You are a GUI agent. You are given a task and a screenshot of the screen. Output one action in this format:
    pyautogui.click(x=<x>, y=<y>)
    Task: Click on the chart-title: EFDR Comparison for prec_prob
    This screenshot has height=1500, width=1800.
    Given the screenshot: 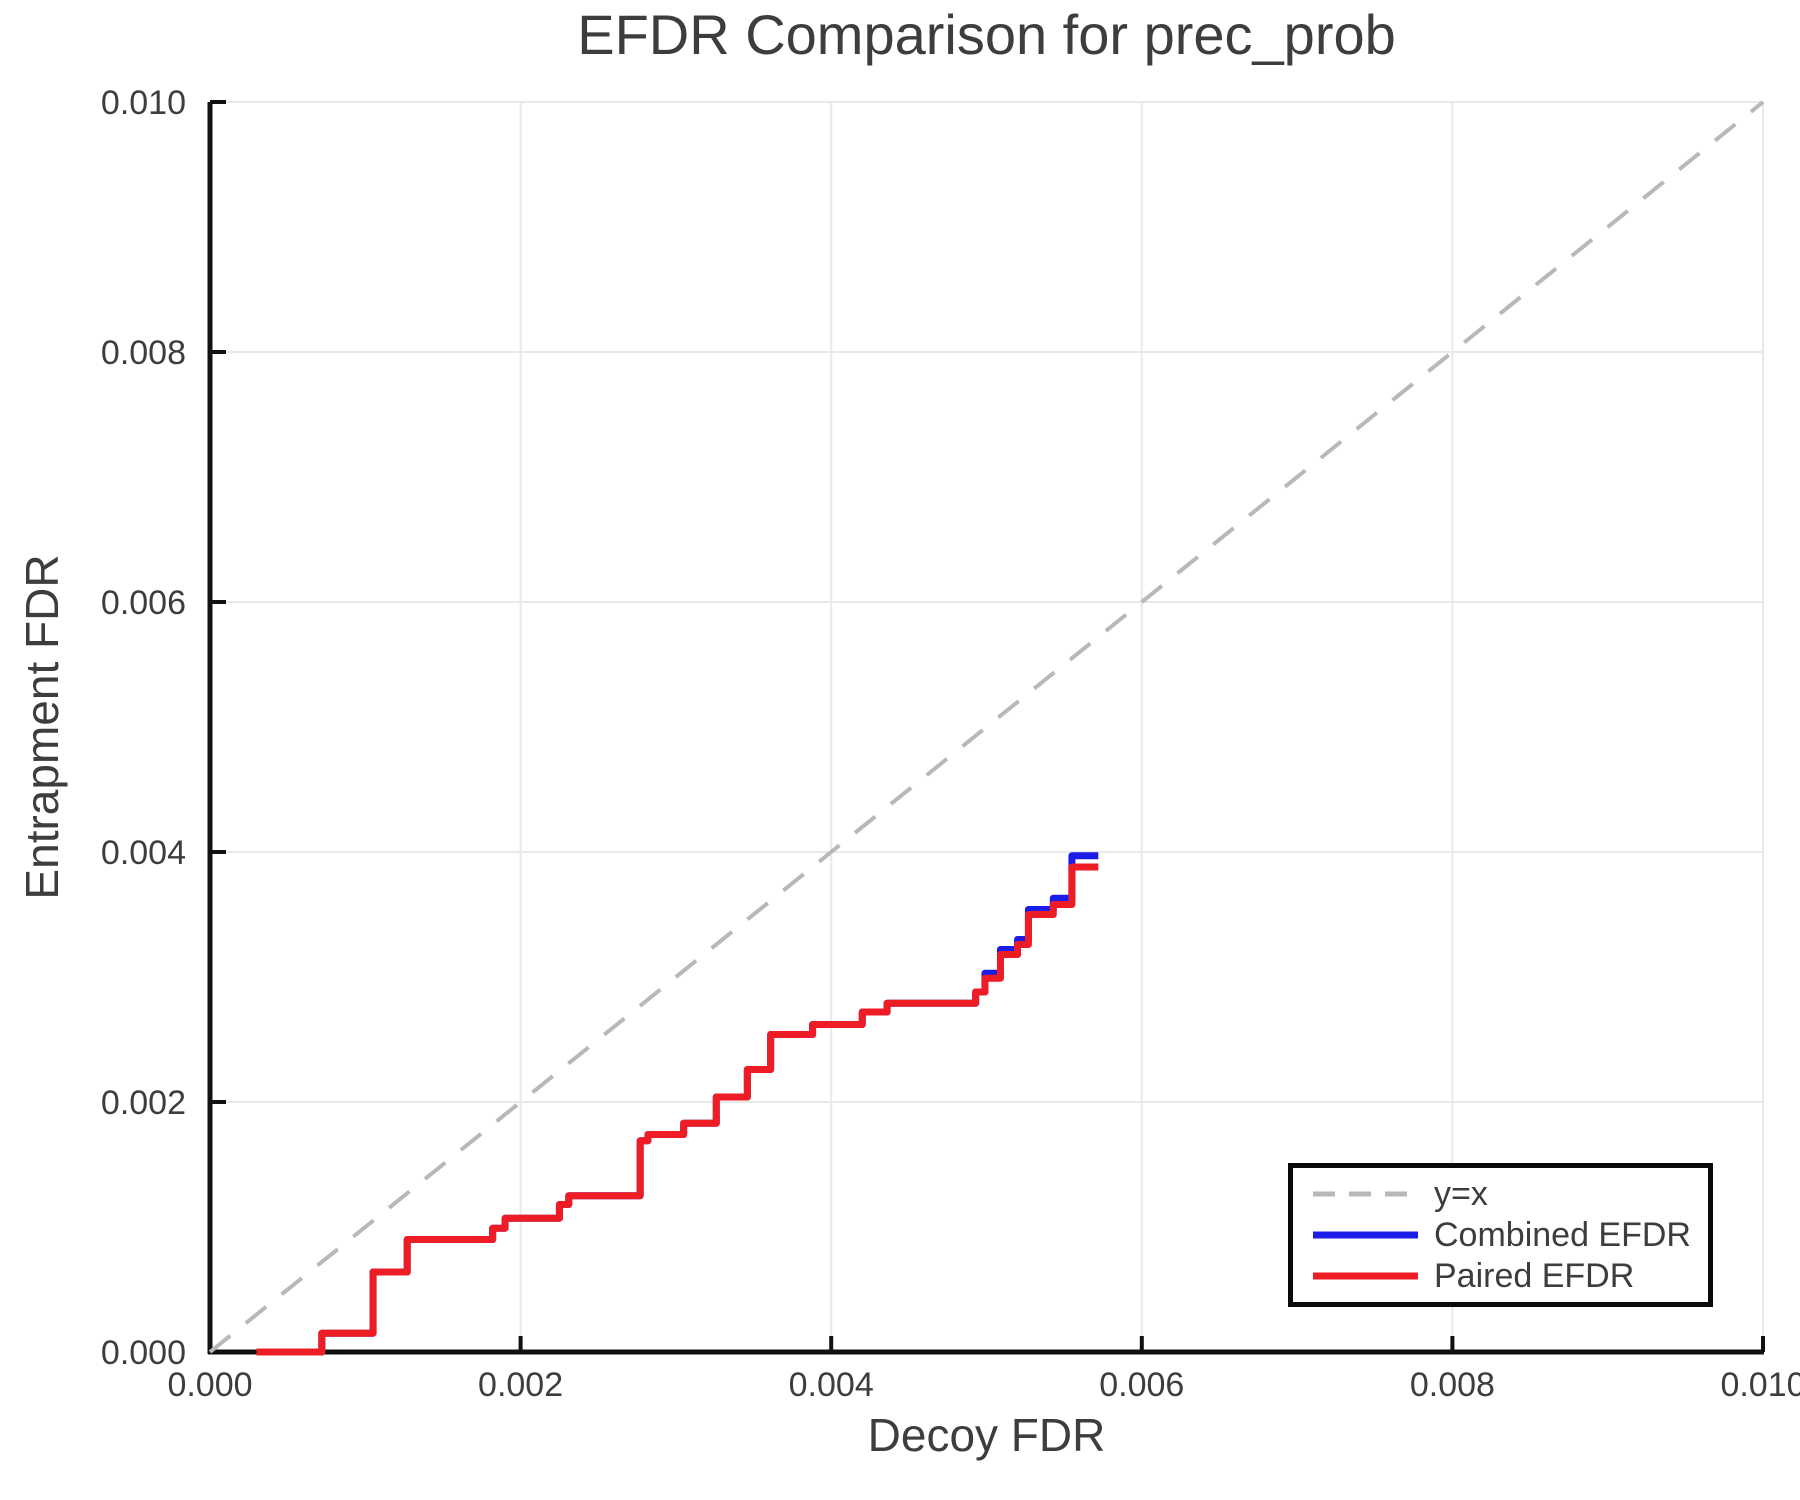 What is the action you would take?
    pyautogui.click(x=986, y=34)
    